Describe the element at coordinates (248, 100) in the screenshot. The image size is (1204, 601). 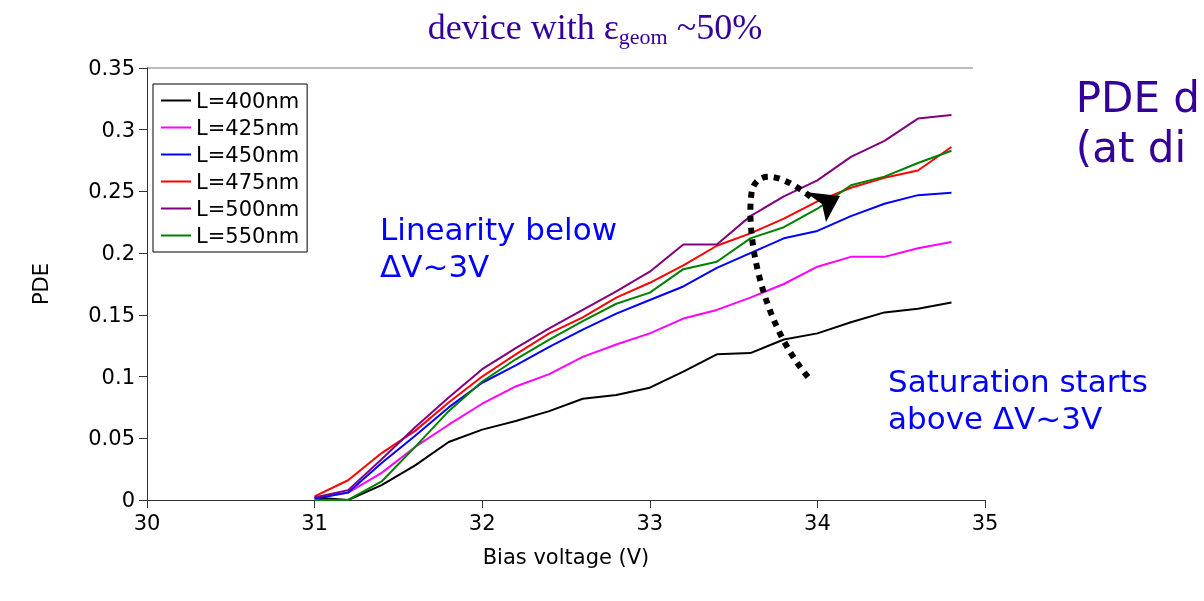
I see `legend-label: L=400nm` at that location.